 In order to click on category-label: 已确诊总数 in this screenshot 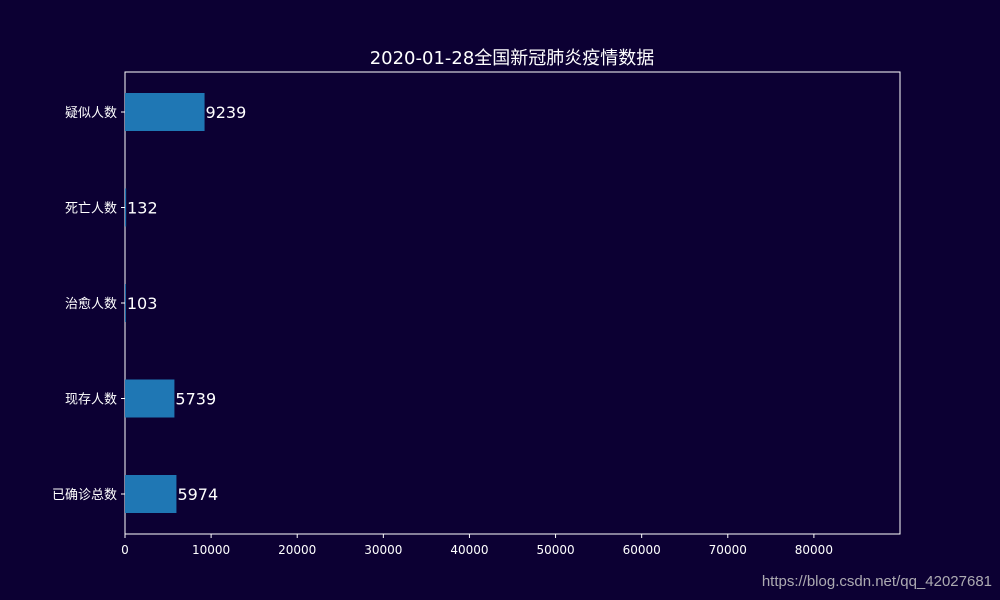, I will do `click(84, 495)`.